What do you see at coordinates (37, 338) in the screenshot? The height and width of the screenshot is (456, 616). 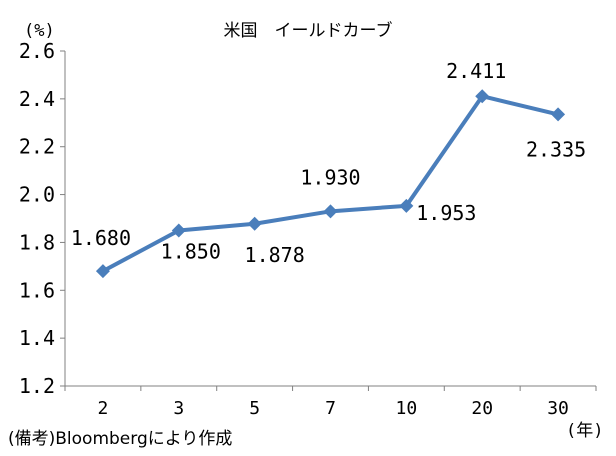 I see `y-tick-label: 1.4` at bounding box center [37, 338].